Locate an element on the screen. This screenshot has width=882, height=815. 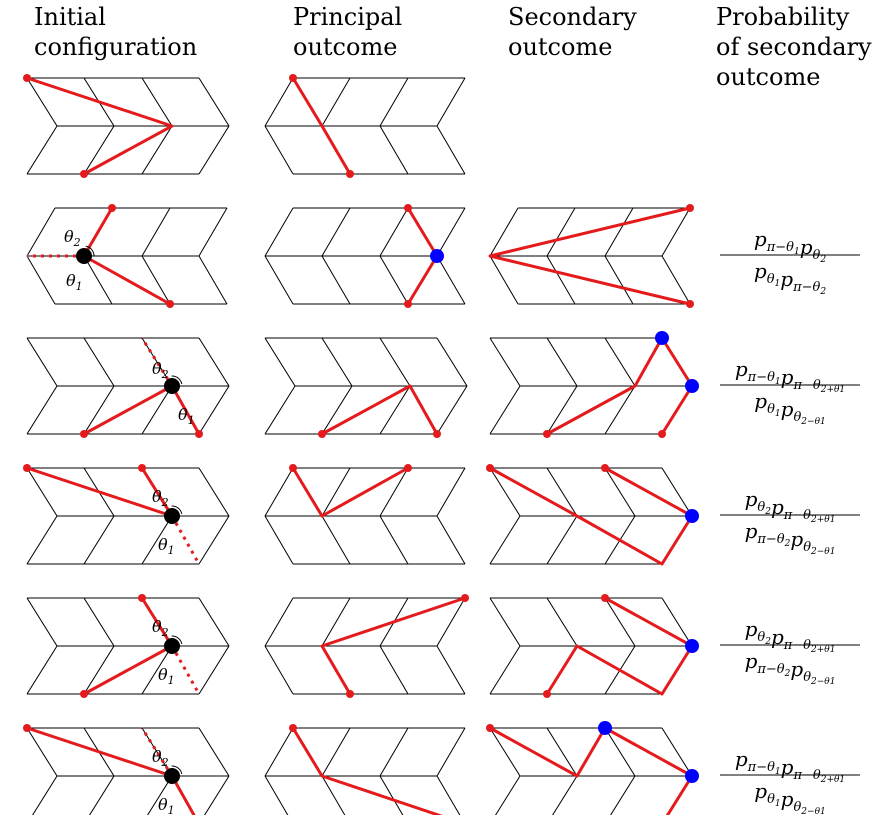
header-probability: Probability of secondary outcome is located at coordinates (794, 47).